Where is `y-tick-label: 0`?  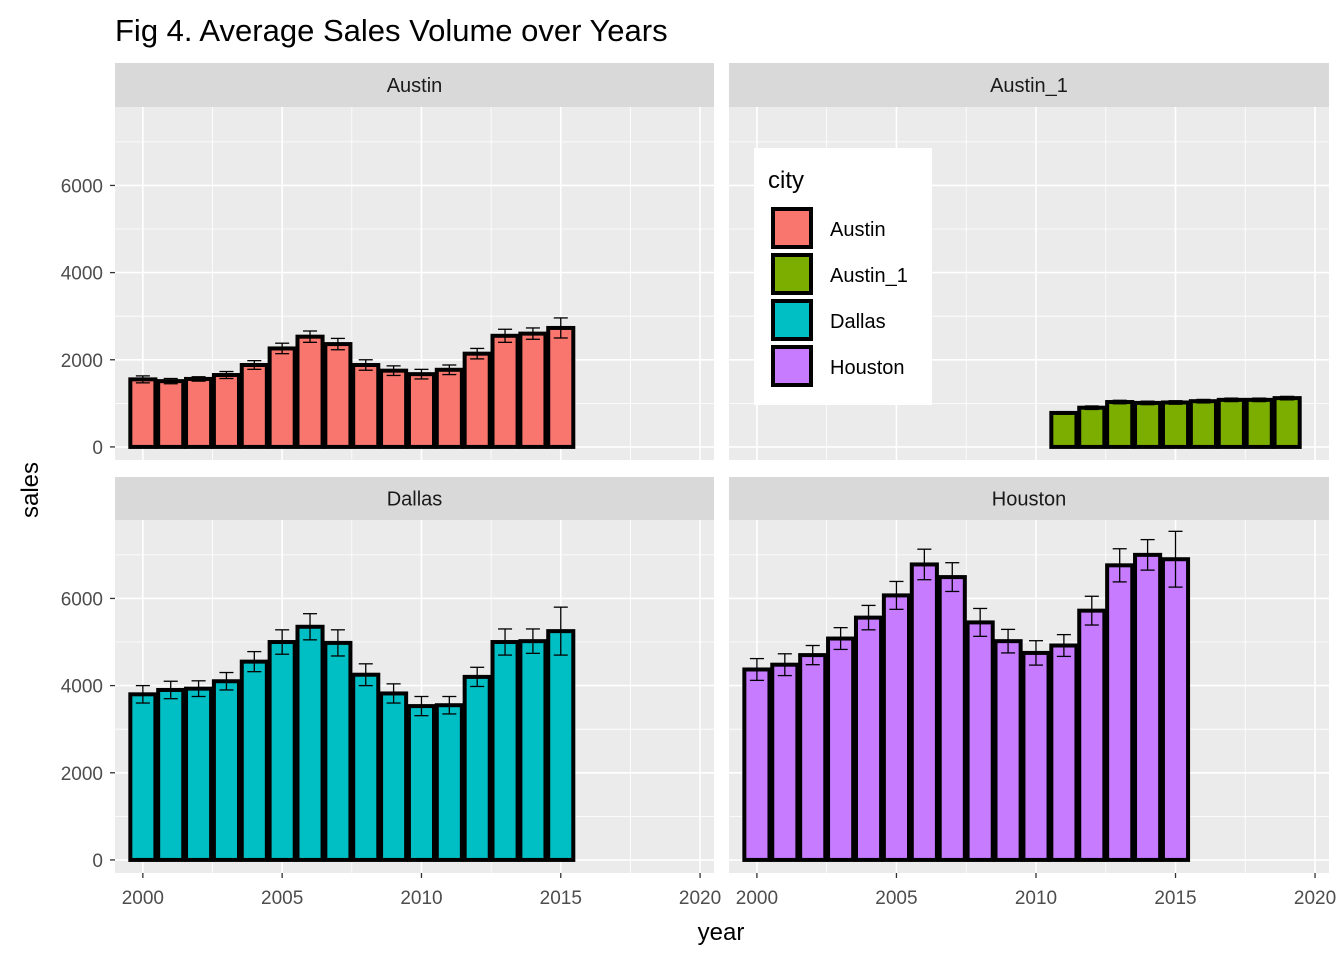 y-tick-label: 0 is located at coordinates (97, 861).